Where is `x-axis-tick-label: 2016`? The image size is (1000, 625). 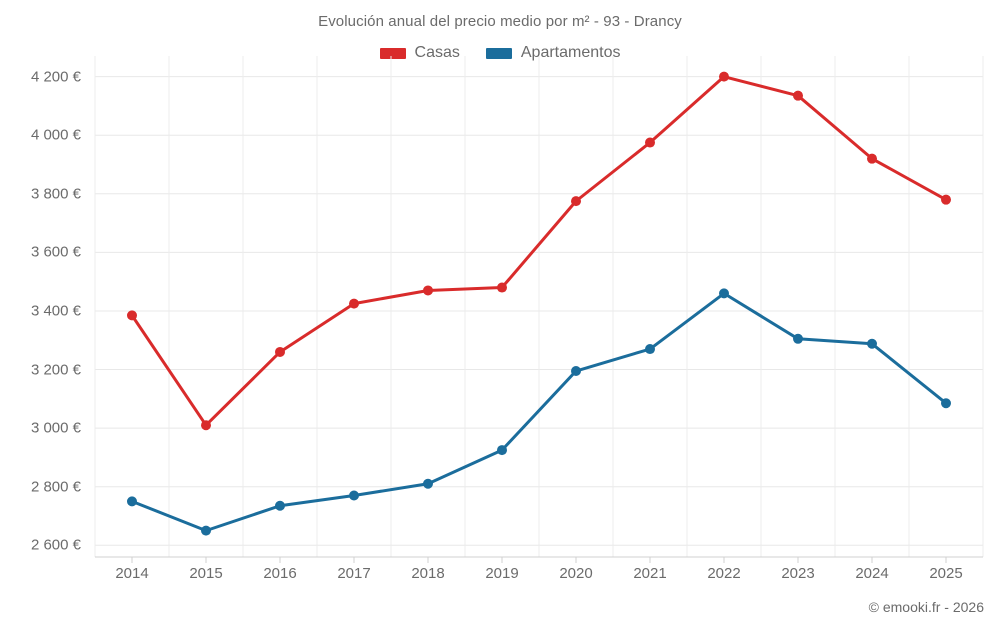 x-axis-tick-label: 2016 is located at coordinates (280, 573).